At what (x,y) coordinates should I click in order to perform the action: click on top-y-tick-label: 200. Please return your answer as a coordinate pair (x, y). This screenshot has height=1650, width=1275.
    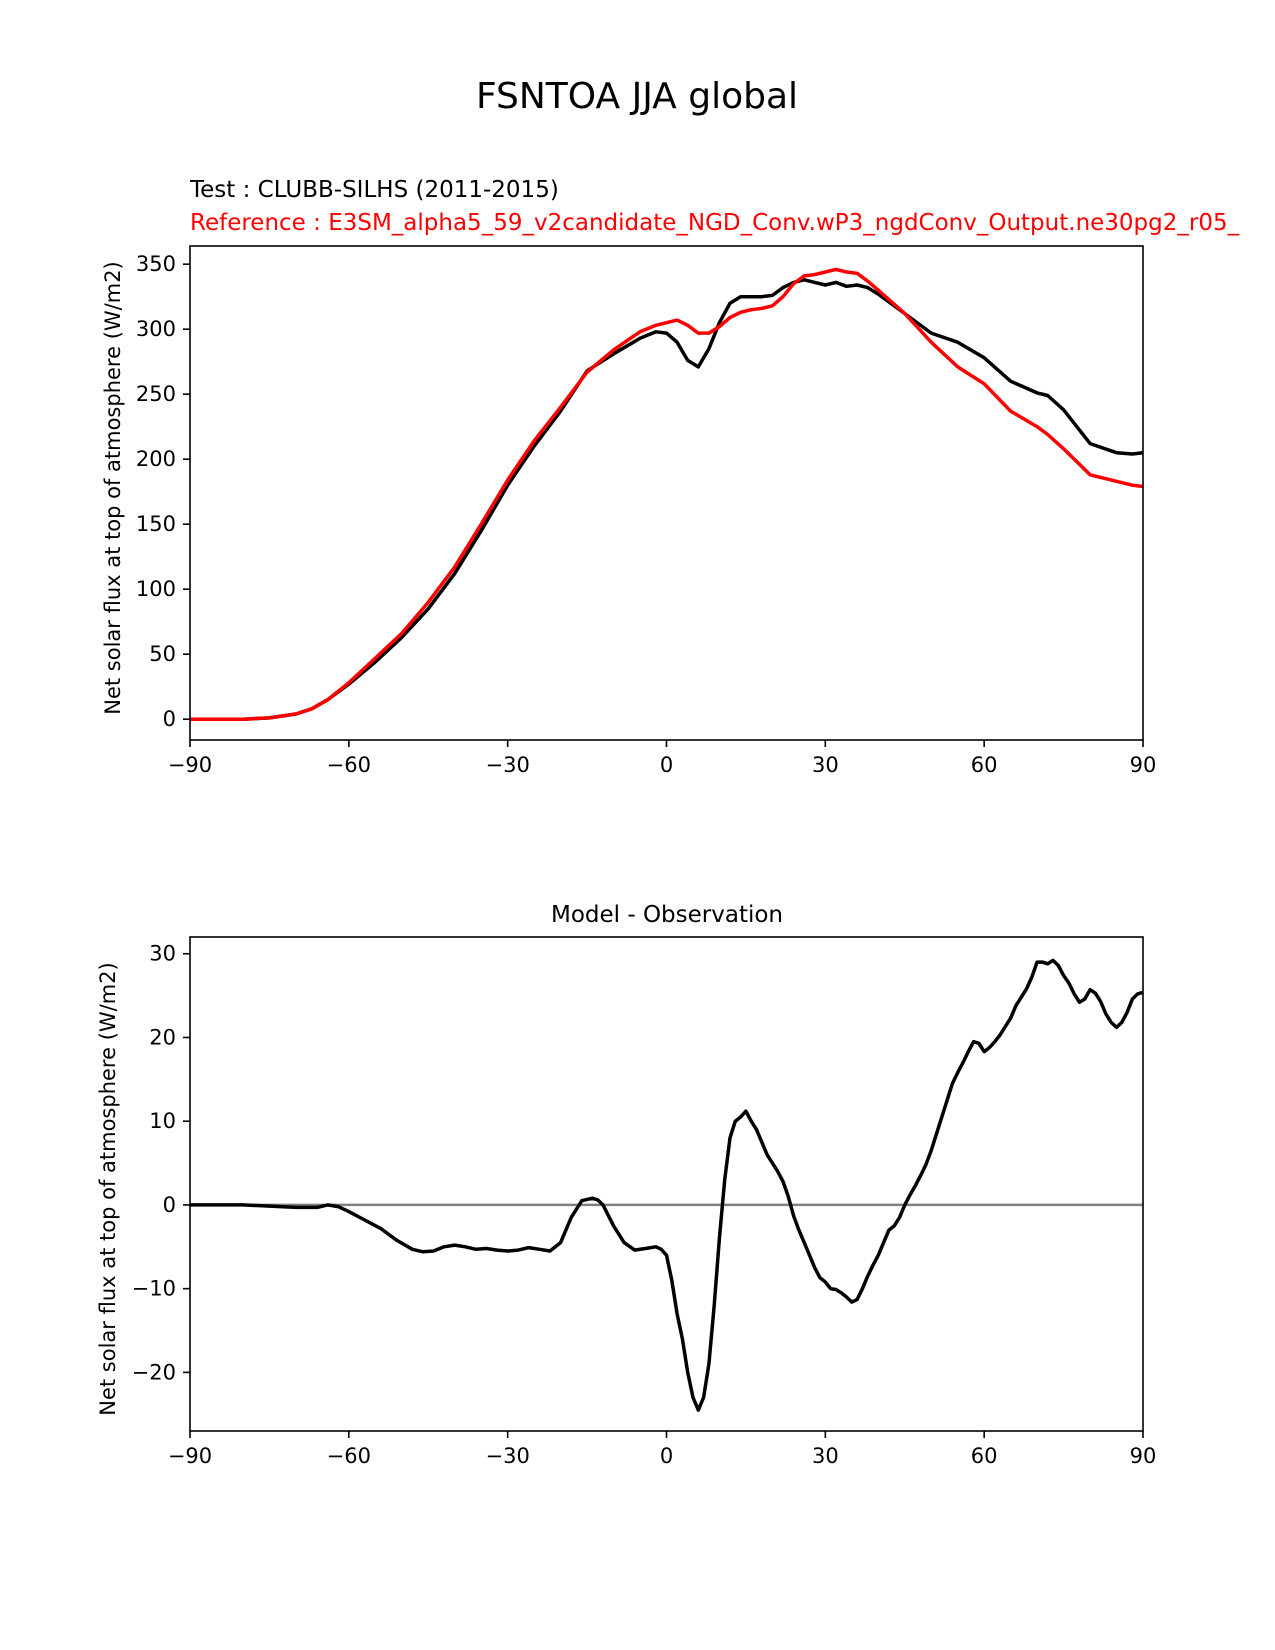
    Looking at the image, I should click on (156, 459).